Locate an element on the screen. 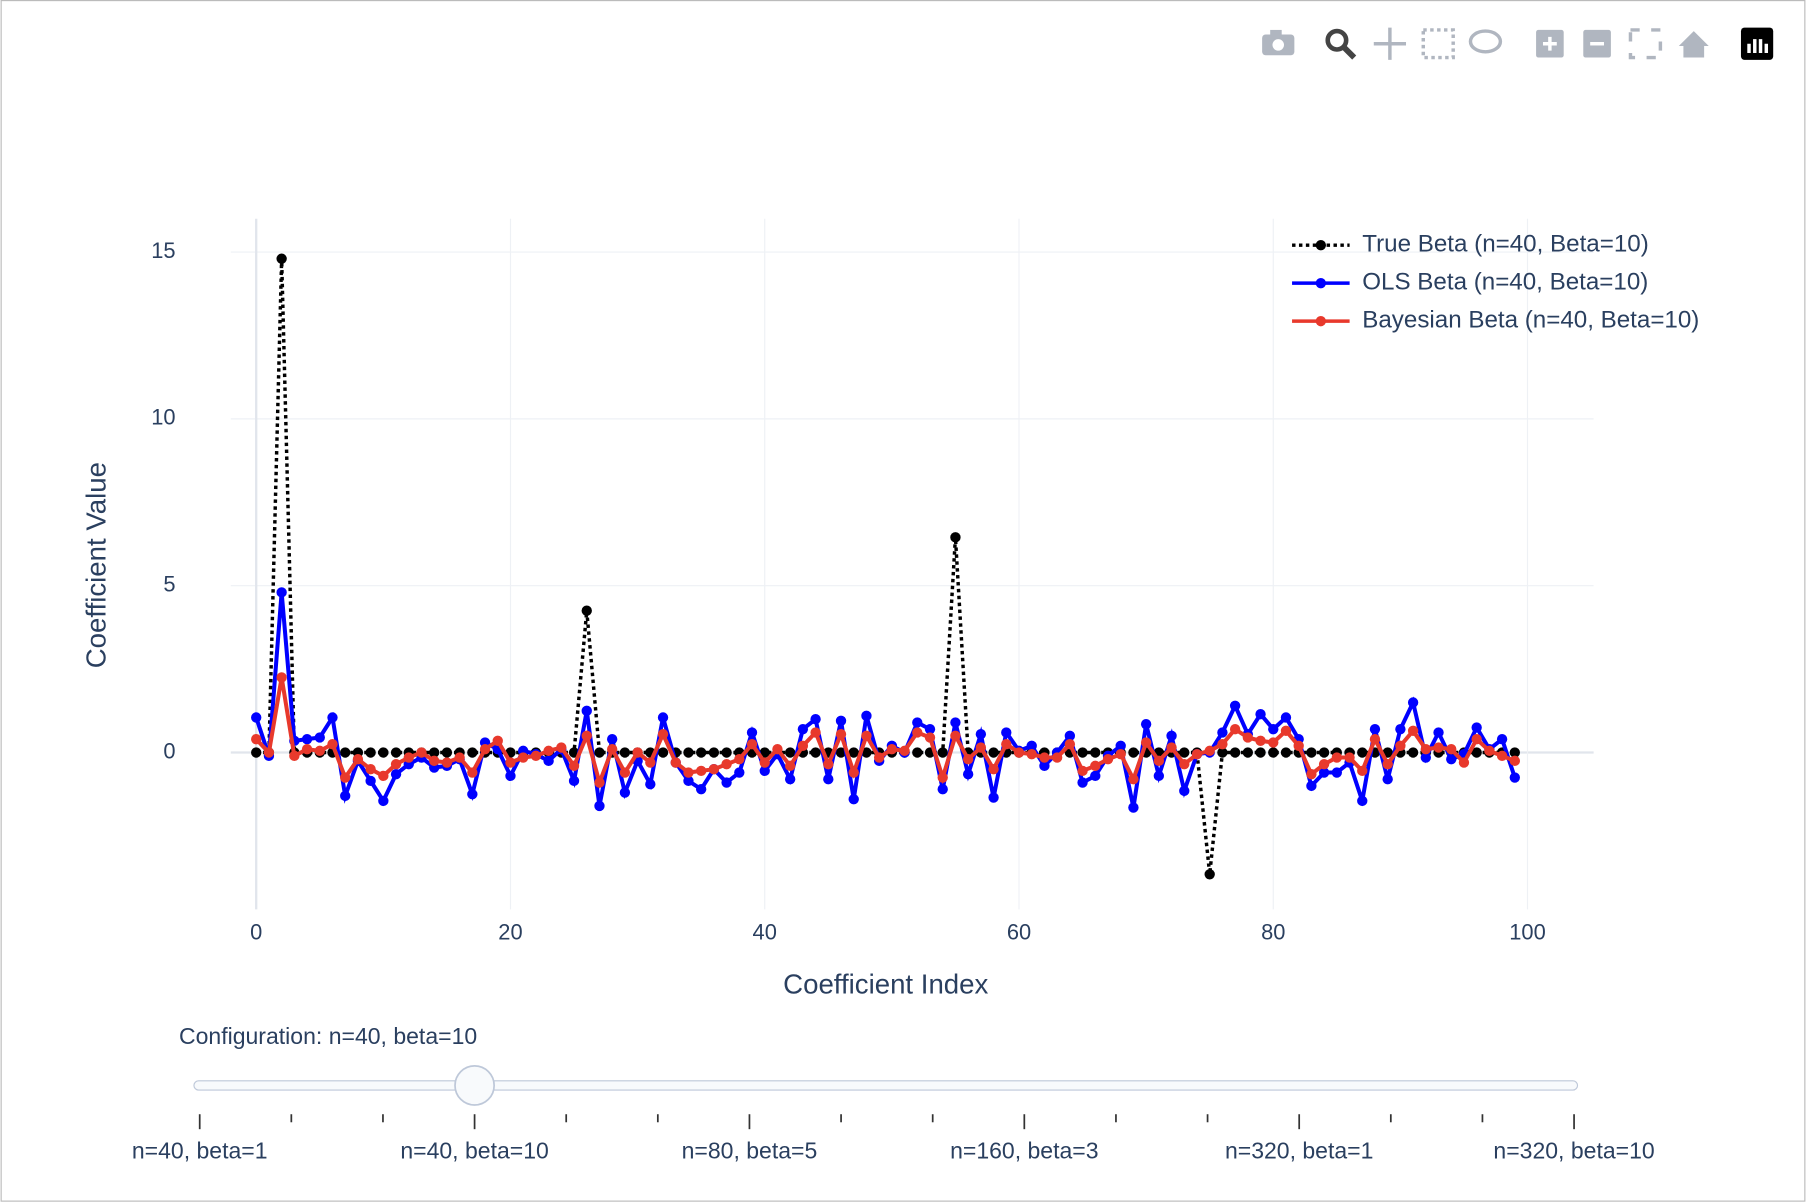  reset-button is located at coordinates (1693, 44).